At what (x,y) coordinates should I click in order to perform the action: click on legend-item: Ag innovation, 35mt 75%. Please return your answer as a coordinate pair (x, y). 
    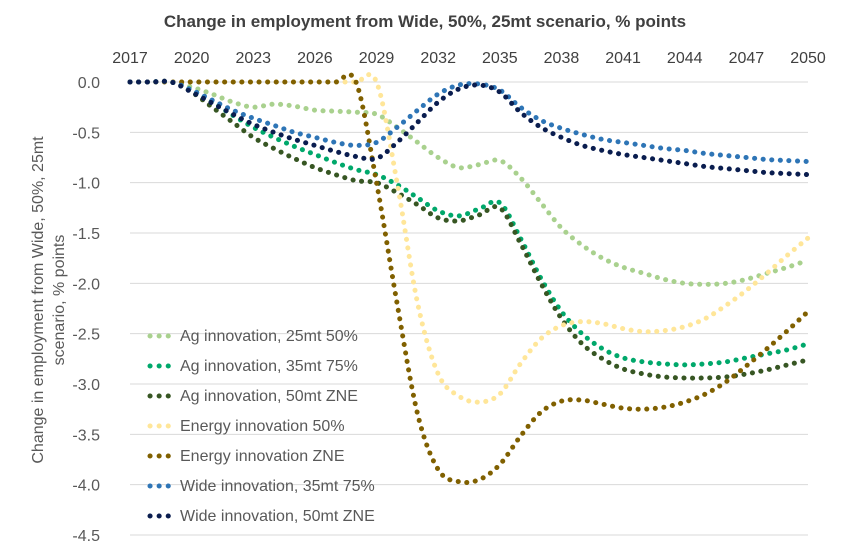
    Looking at the image, I should click on (252, 366).